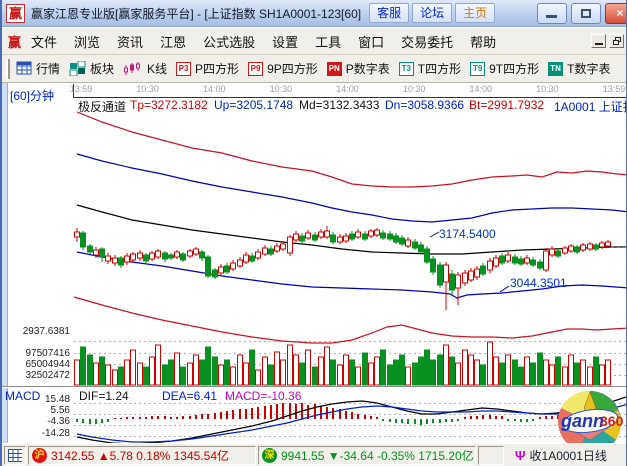  I want to click on svg-text: gann, so click(582, 421).